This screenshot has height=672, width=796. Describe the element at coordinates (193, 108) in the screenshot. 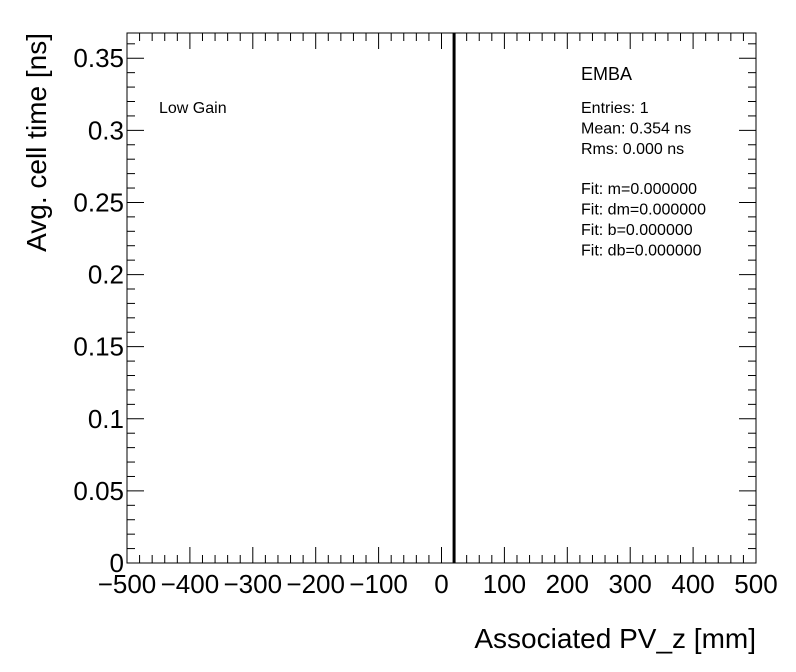

I see `gain-label: Low Gain` at that location.